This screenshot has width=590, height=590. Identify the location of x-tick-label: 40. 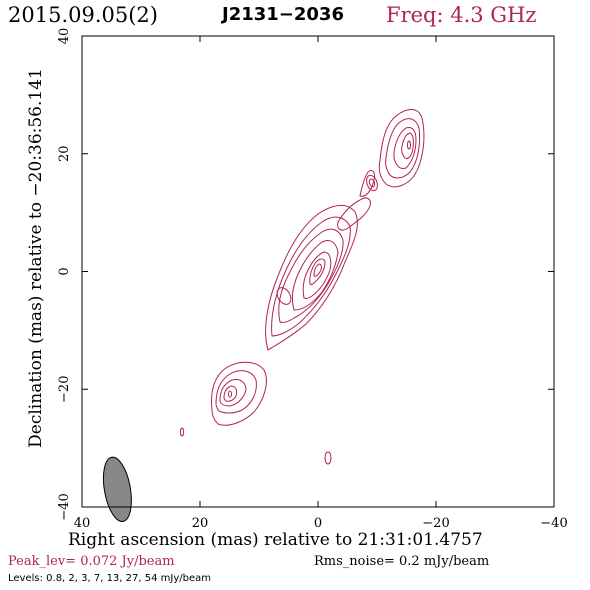
(82, 523).